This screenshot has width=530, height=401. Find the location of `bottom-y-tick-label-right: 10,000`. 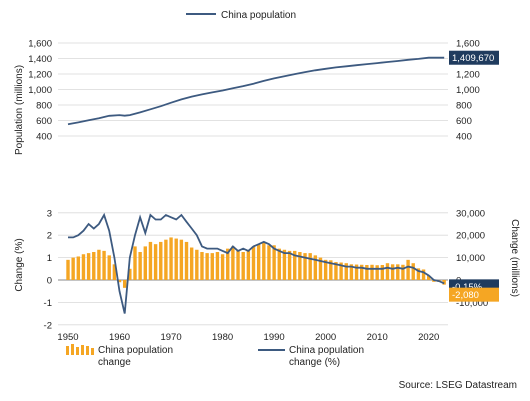

bottom-y-tick-label-right: 10,000 is located at coordinates (470, 258).